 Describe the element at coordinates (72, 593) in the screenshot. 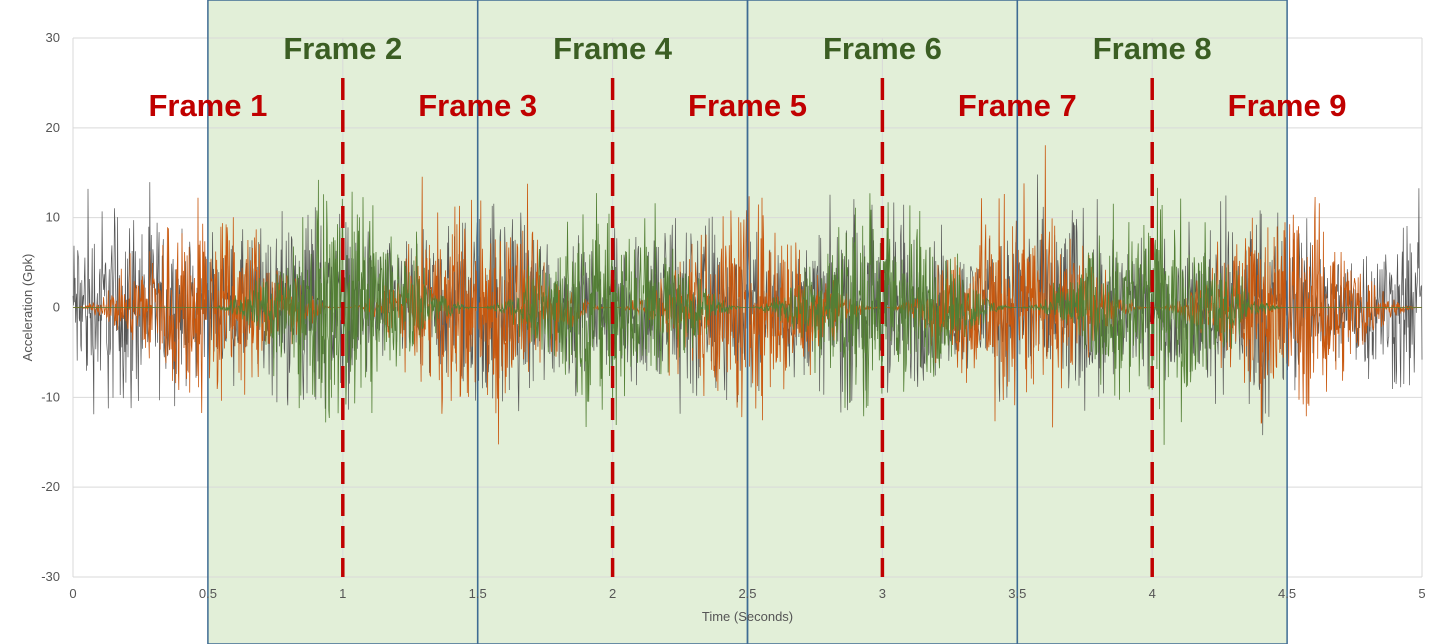

I see `x-tick-label: 0` at that location.